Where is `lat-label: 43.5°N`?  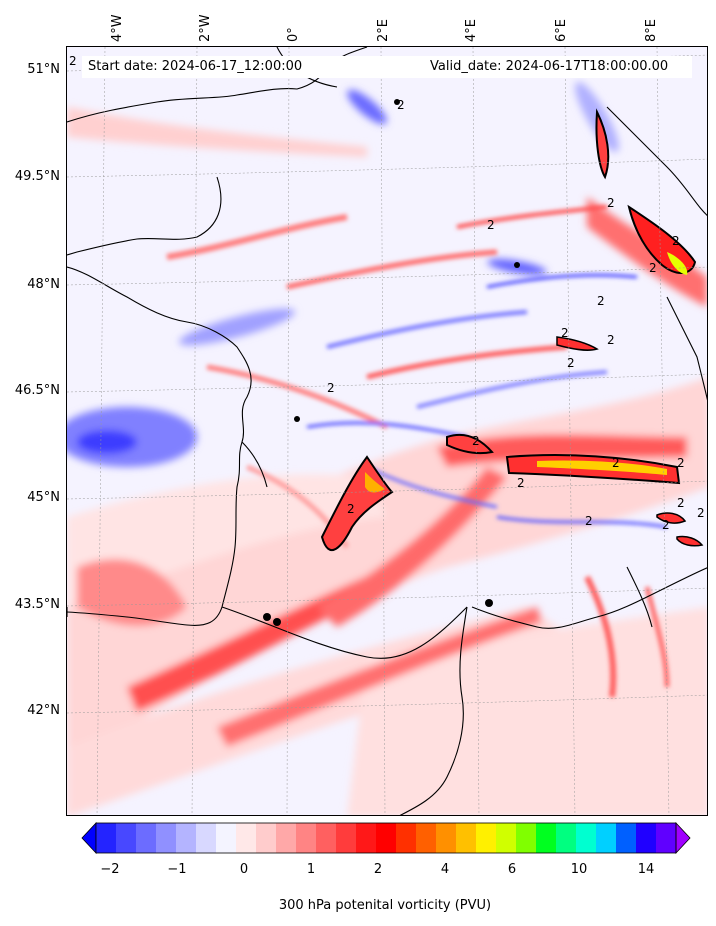 lat-label: 43.5°N is located at coordinates (37, 604).